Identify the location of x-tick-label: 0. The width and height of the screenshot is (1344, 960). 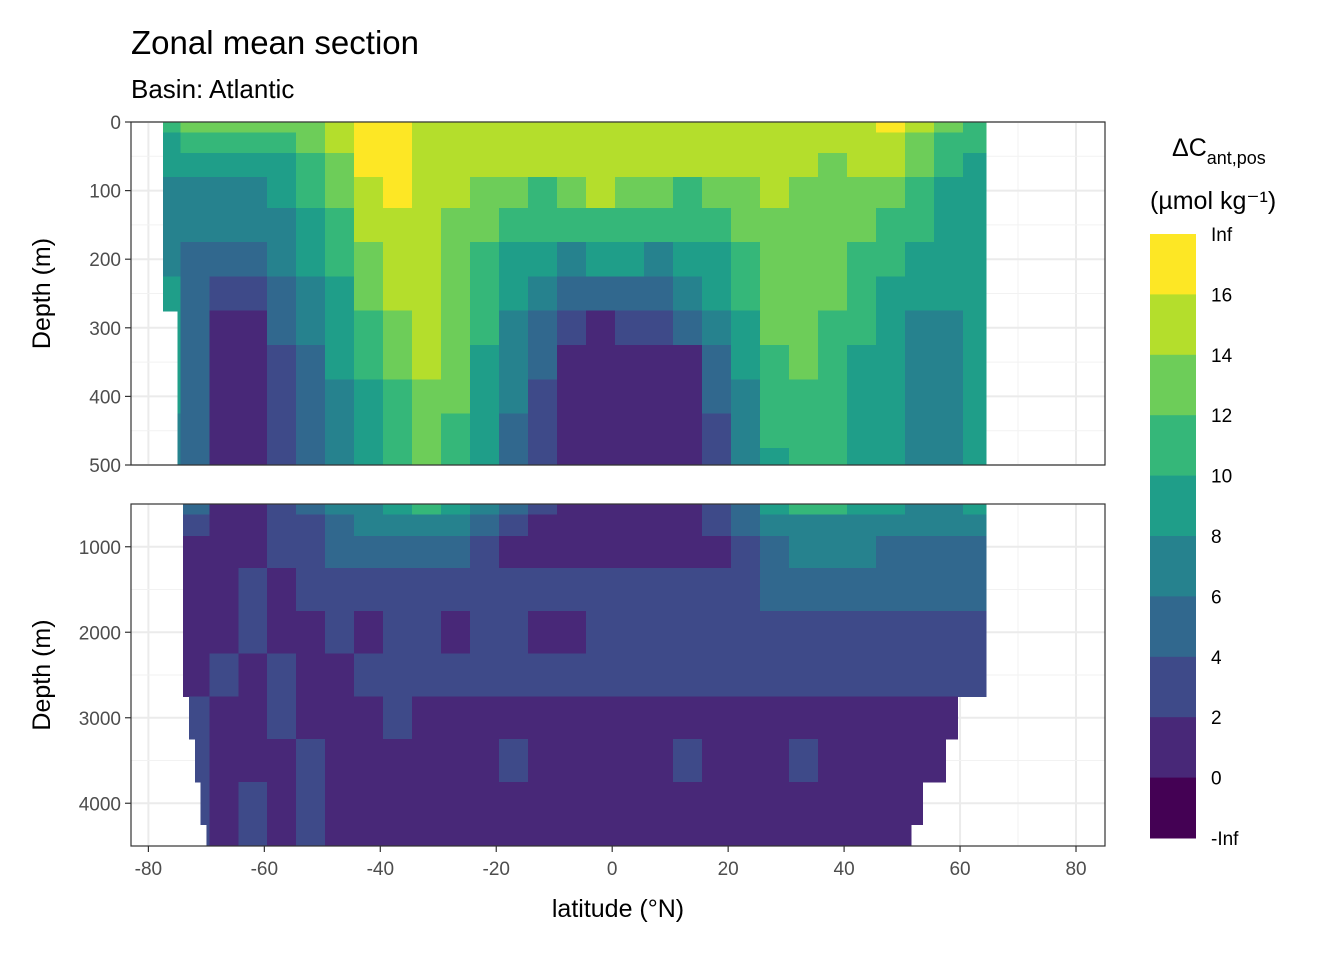
(612, 869).